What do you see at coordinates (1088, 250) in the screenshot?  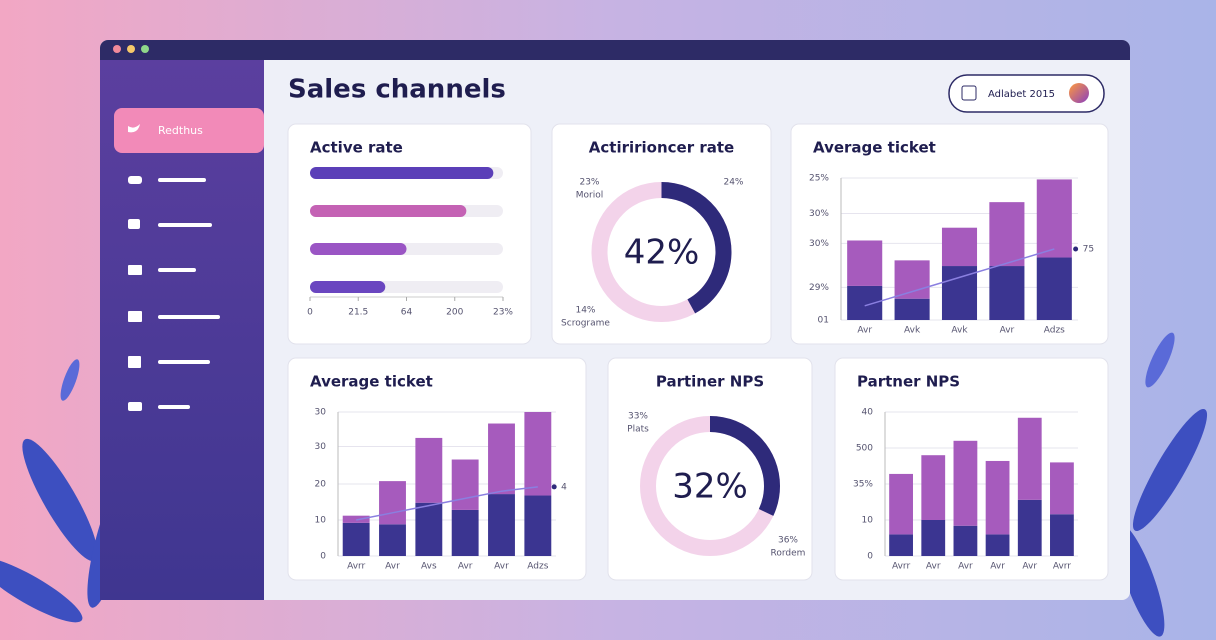 I see `trend-annotation: 75` at bounding box center [1088, 250].